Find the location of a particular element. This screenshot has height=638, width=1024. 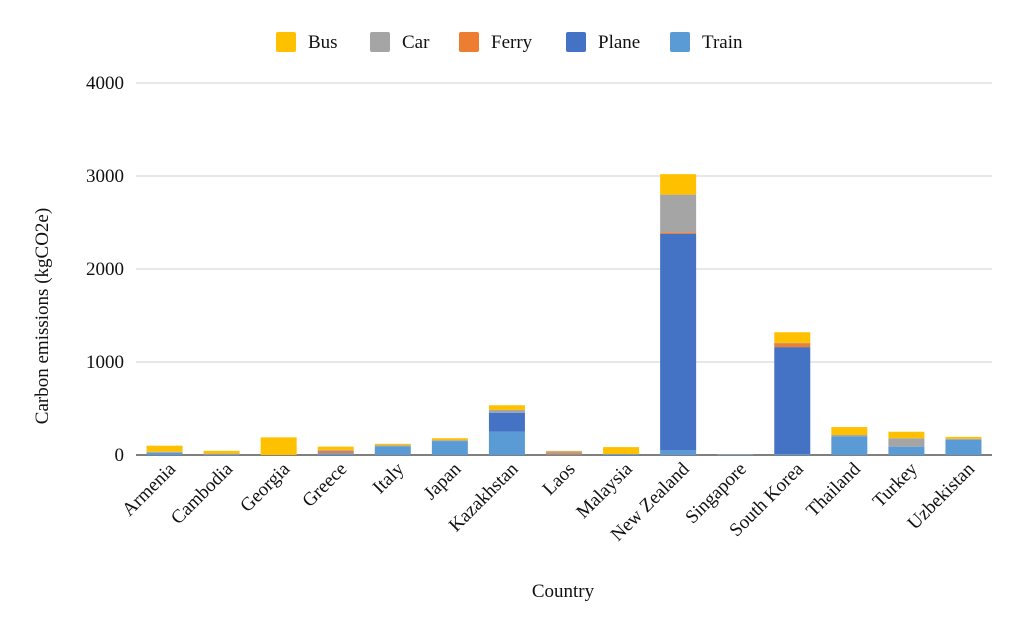

bar-turkey-bus is located at coordinates (906, 435).